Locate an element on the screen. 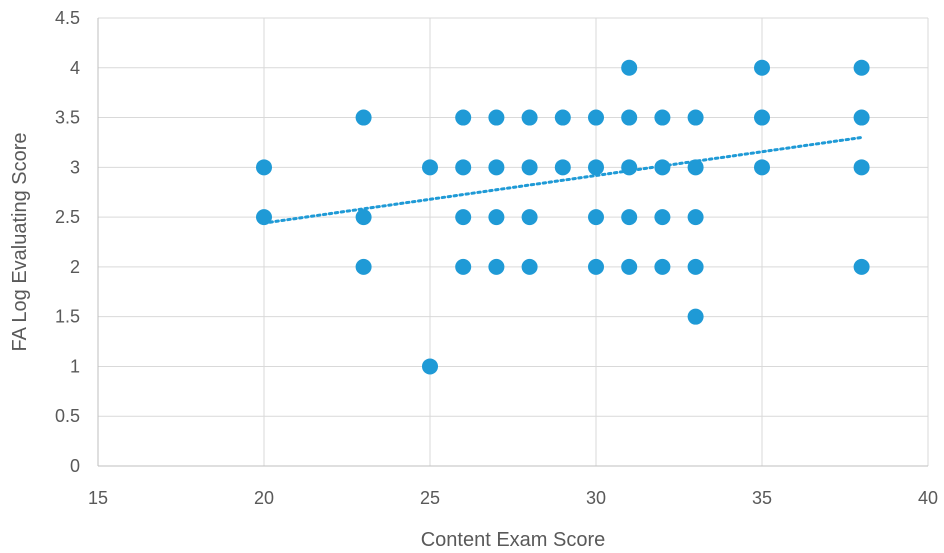 The height and width of the screenshot is (553, 944). y-tick-label: 0 is located at coordinates (75, 466).